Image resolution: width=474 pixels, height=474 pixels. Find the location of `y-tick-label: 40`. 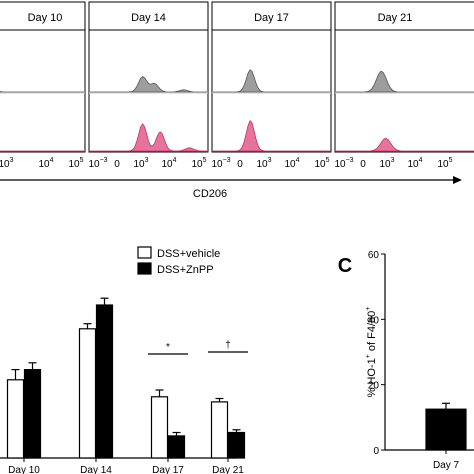

y-tick-label: 40 is located at coordinates (374, 320).